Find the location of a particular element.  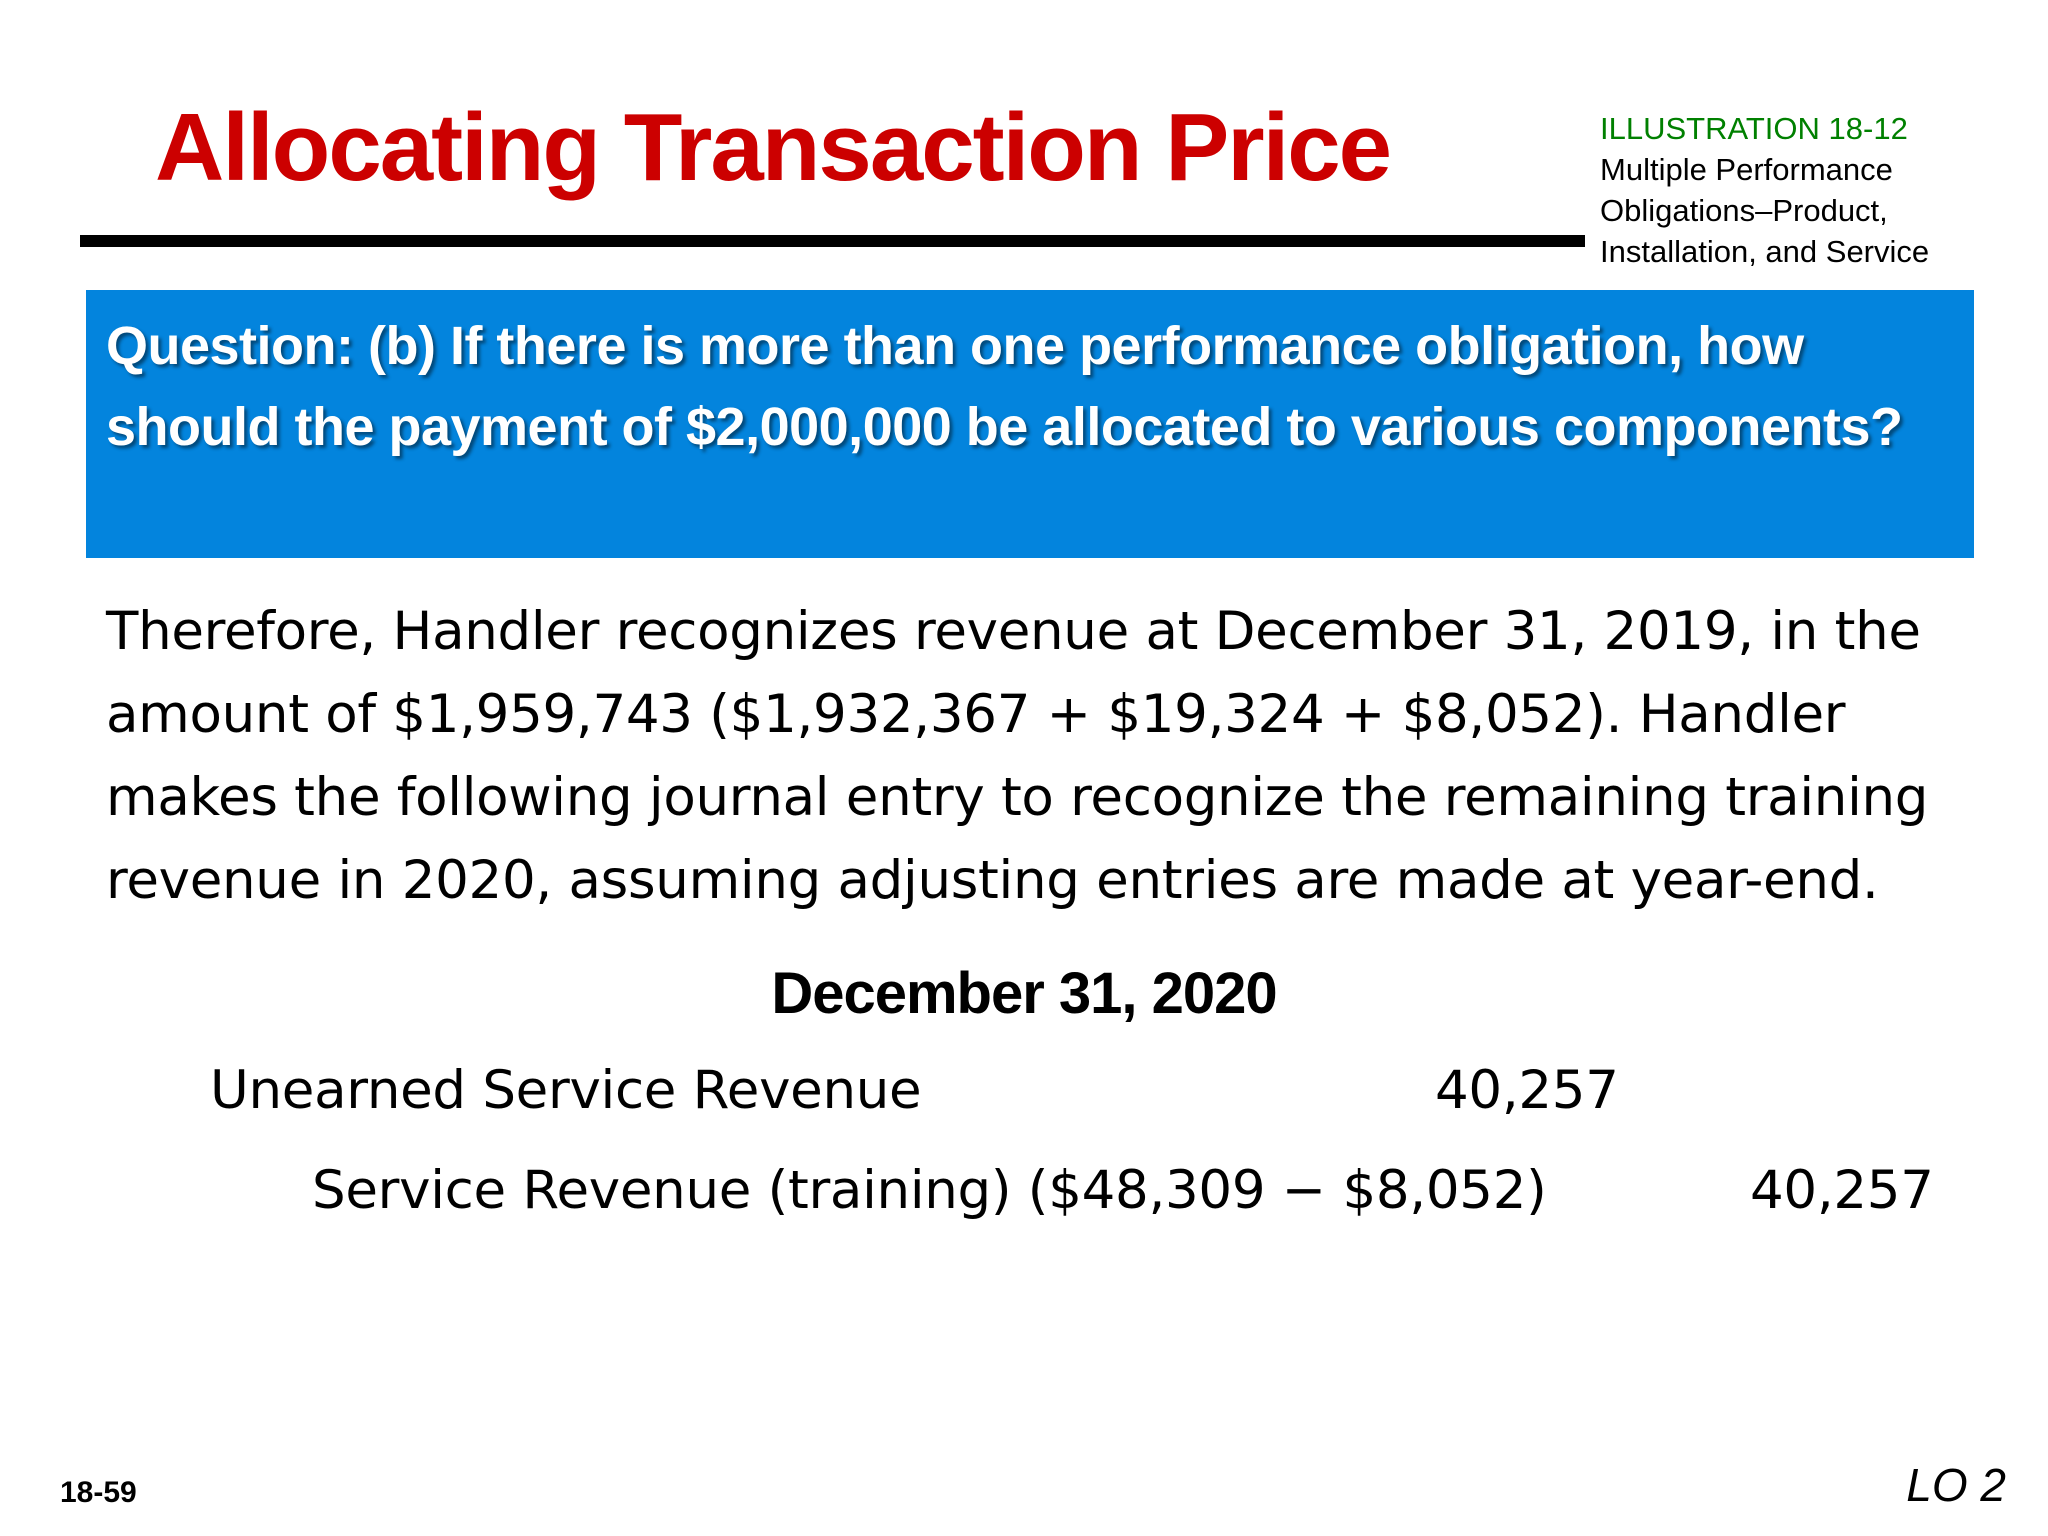

journal-debit-amount: 40,257 is located at coordinates (1527, 1090).